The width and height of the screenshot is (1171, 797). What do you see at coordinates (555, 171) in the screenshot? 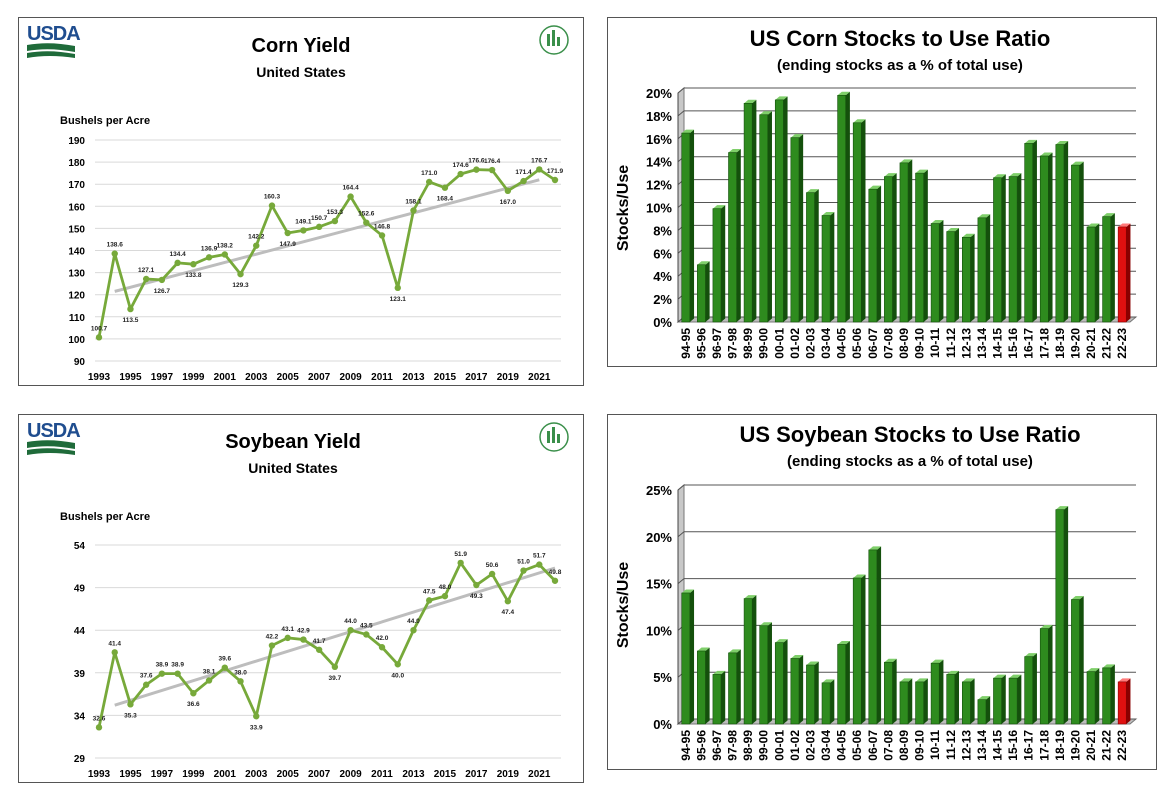
I see `data-label: 171.9` at bounding box center [555, 171].